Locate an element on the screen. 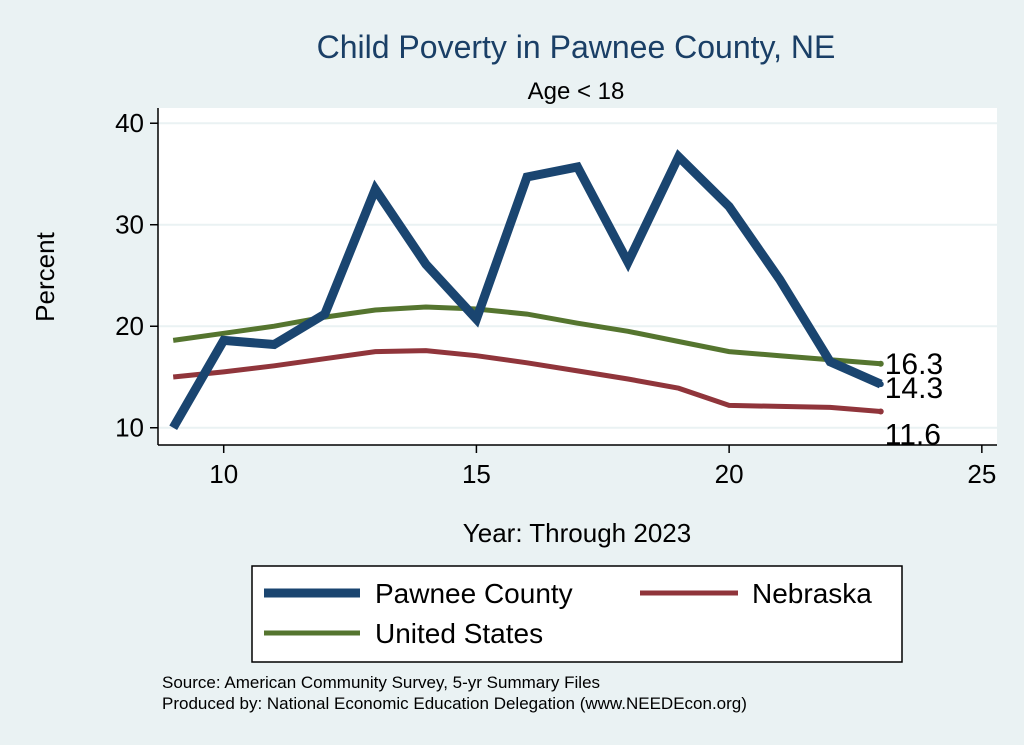 This screenshot has width=1024, height=745. end-labels: 14.3 11.6 16.3 is located at coordinates (914, 400).